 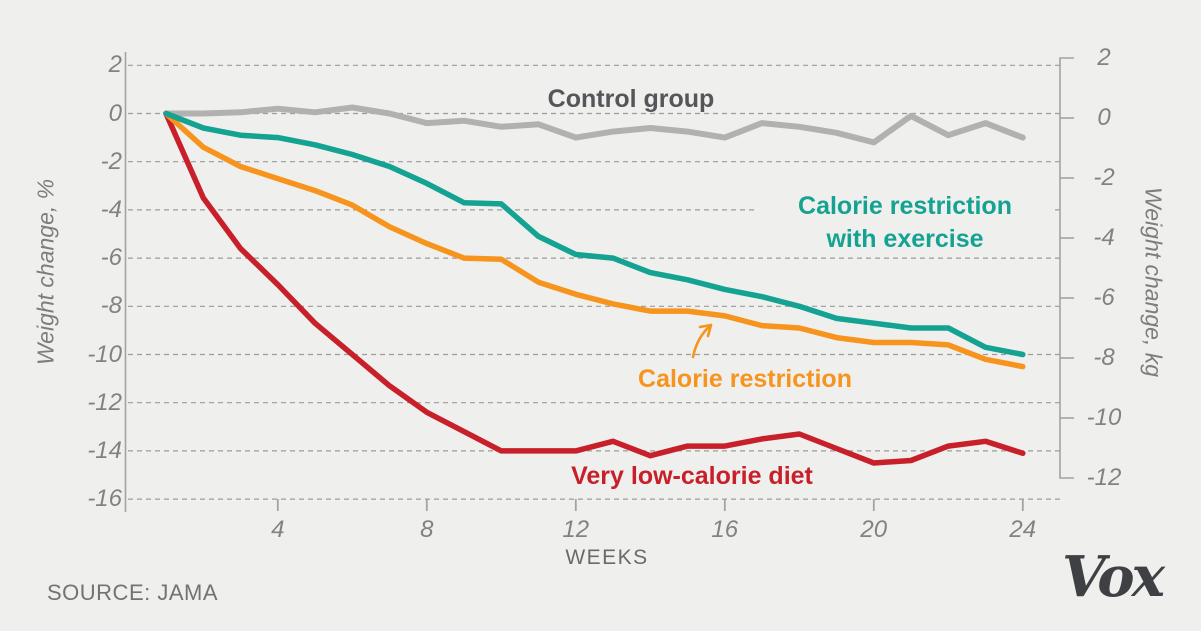 I want to click on y-tick-label-percent: -12, so click(x=104, y=402).